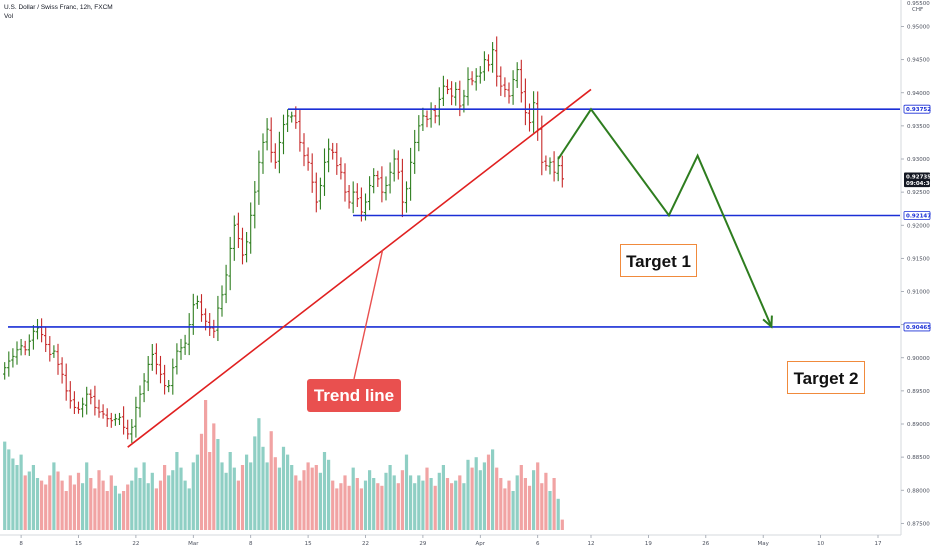 The image size is (932, 550). What do you see at coordinates (422, 544) in the screenshot?
I see `time-tick-label: 29` at bounding box center [422, 544].